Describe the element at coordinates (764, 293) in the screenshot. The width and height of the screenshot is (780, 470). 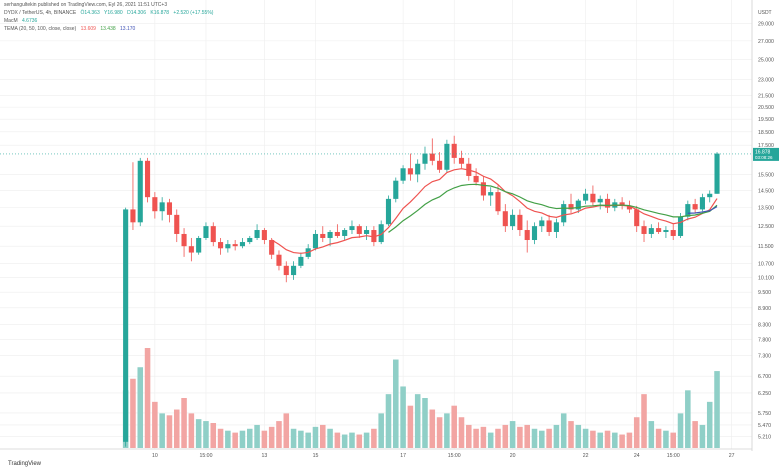
I see `y-tick-label: 9.500` at that location.